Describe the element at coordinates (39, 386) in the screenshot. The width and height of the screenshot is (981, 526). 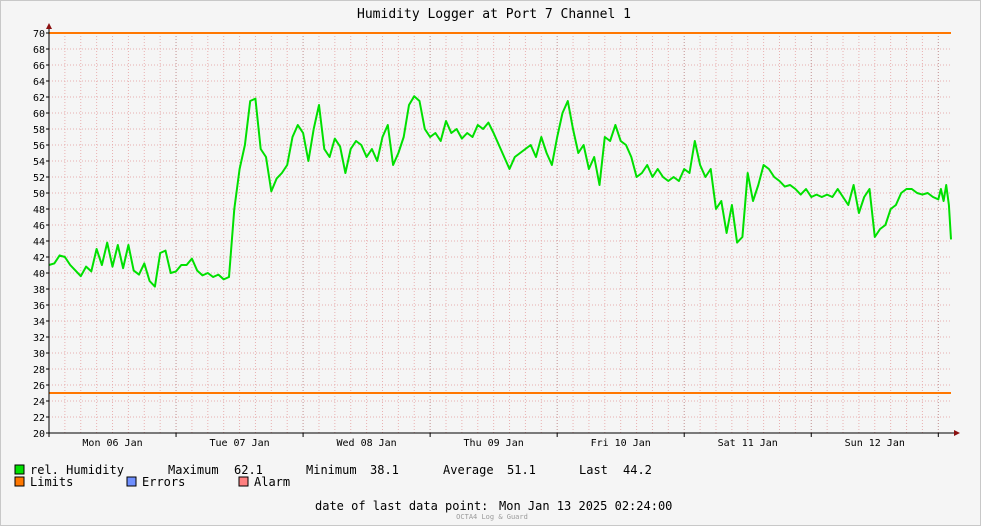
I see `y-tick-label: 26` at that location.